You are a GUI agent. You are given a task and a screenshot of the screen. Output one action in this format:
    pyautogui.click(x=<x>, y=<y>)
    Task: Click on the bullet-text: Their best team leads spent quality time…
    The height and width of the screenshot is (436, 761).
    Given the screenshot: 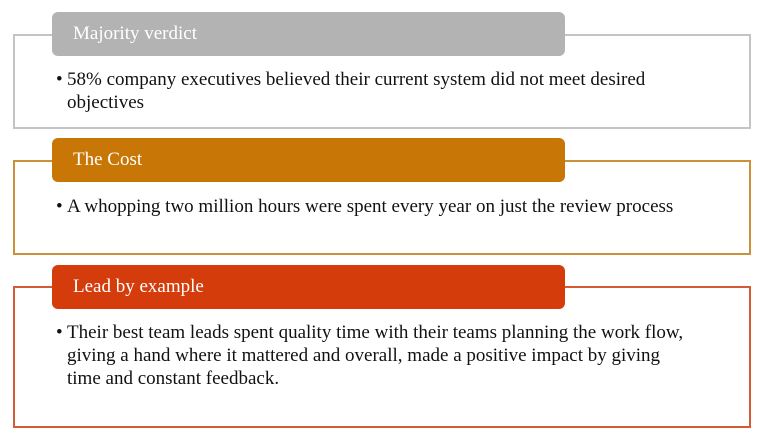 What is the action you would take?
    pyautogui.click(x=375, y=355)
    